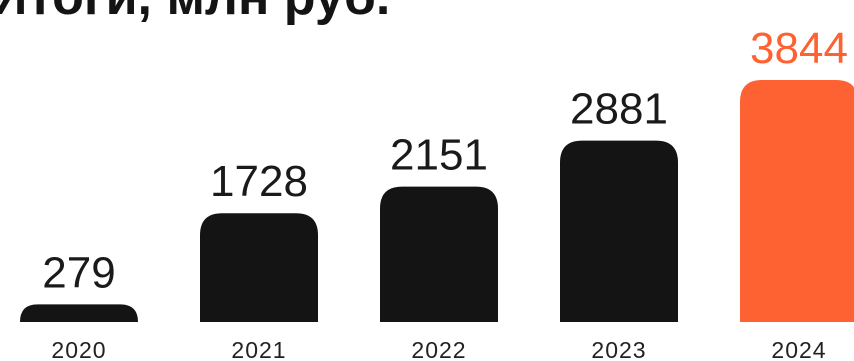 This screenshot has height=361, width=854. I want to click on year-label-2022: 2022, so click(438, 349).